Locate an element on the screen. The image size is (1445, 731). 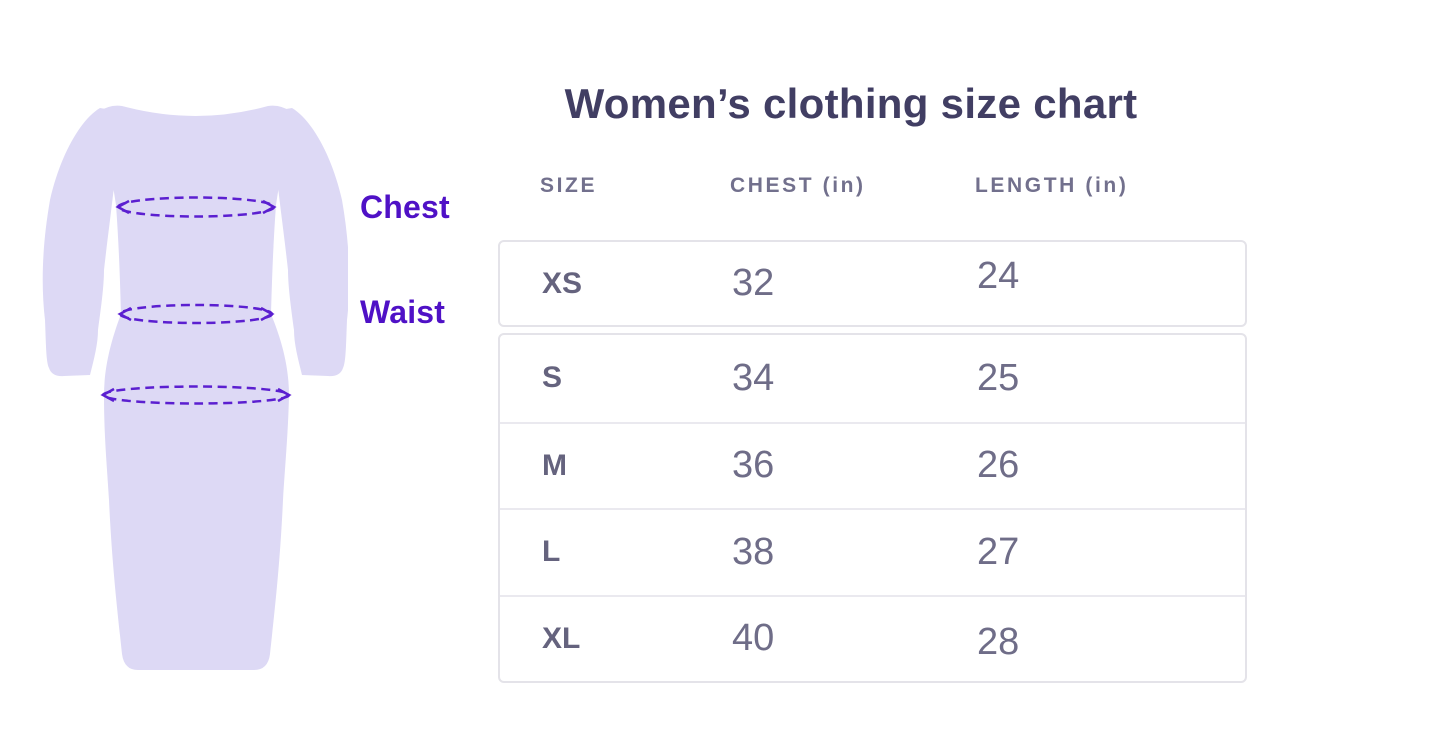
column-header-size: SIZE is located at coordinates (569, 185).